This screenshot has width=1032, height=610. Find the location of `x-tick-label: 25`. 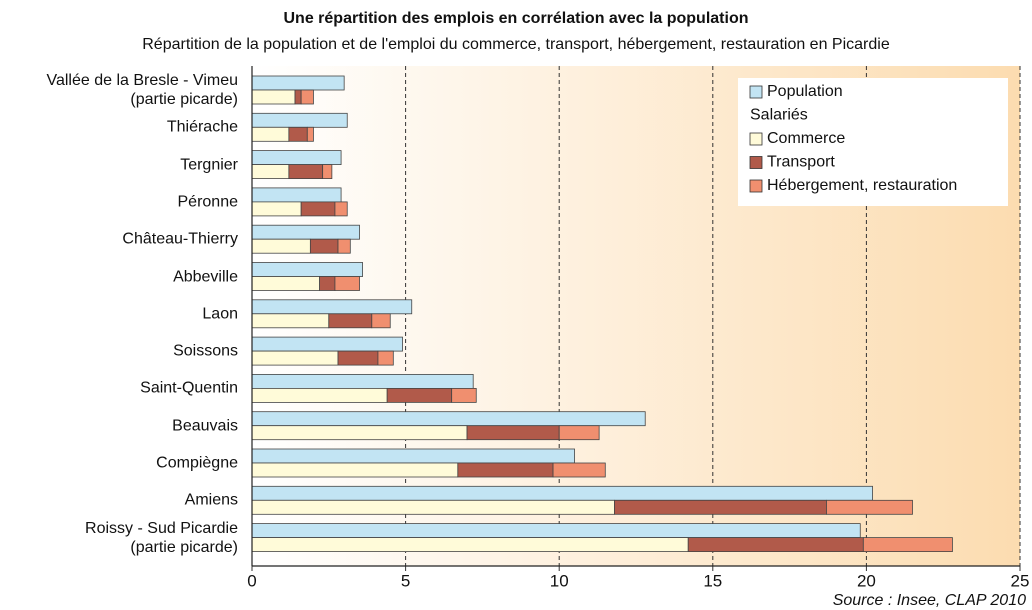

x-tick-label: 25 is located at coordinates (1020, 580).